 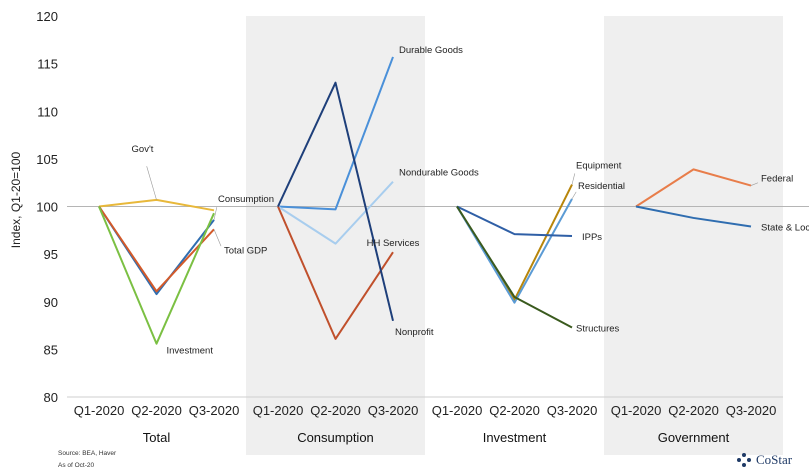 I want to click on series-label-leader-residential, so click(x=574, y=195).